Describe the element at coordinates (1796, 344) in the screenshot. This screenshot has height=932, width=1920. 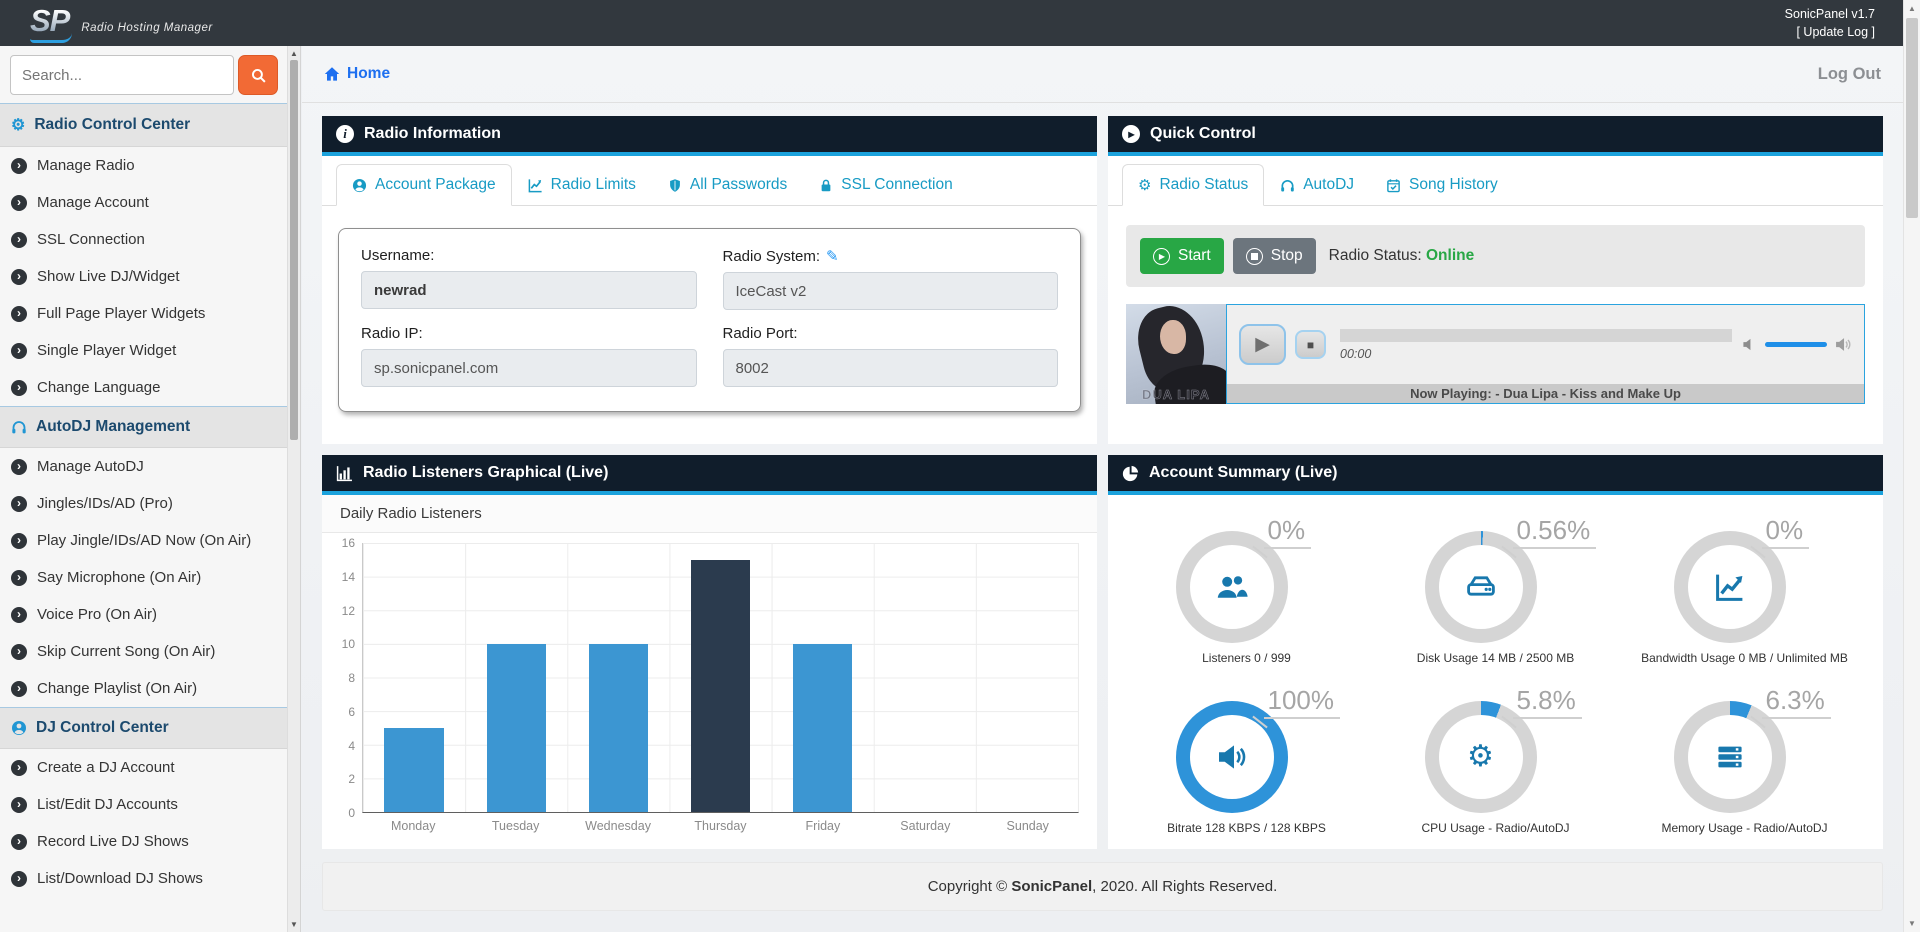
I see `volume-slider` at that location.